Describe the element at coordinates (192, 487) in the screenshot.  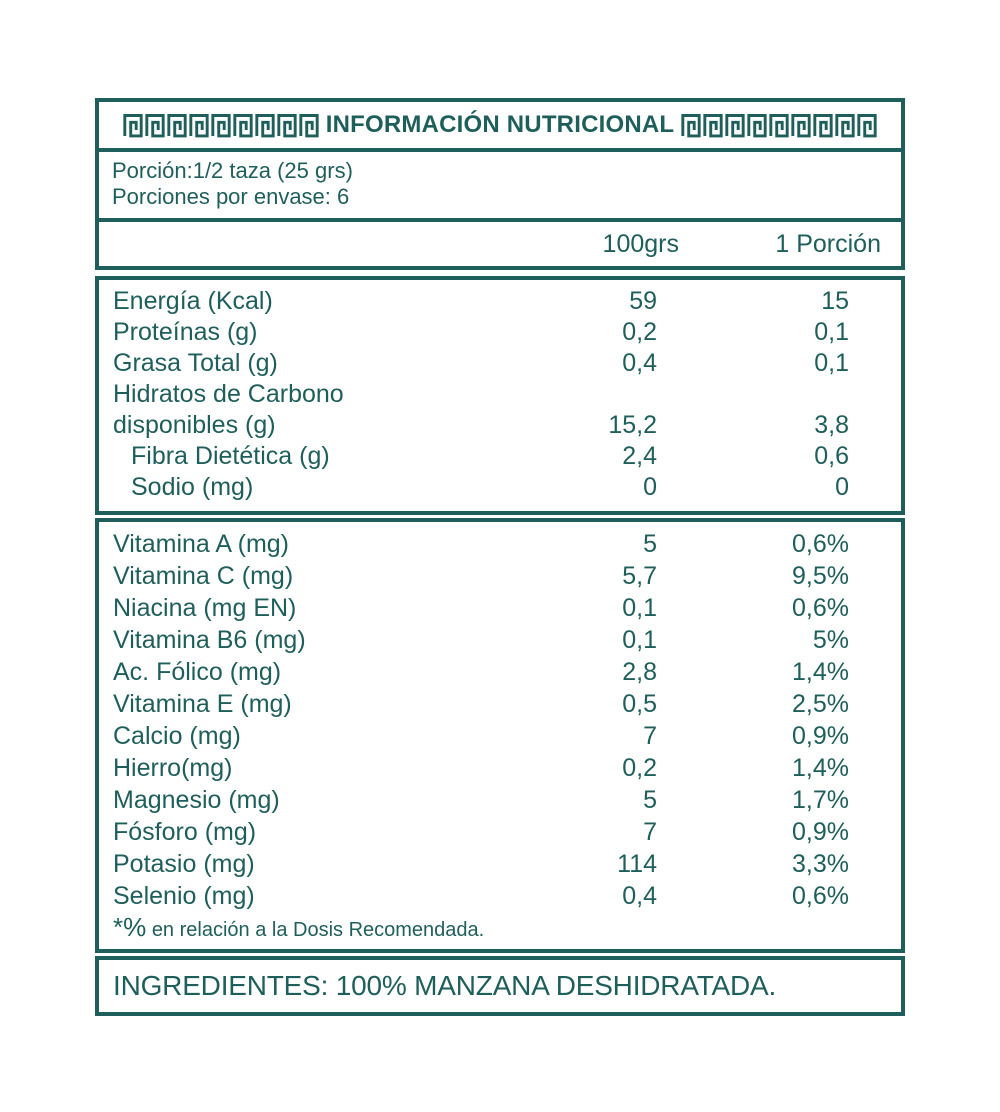
I see `nutrient-label: Sodio (mg)` at that location.